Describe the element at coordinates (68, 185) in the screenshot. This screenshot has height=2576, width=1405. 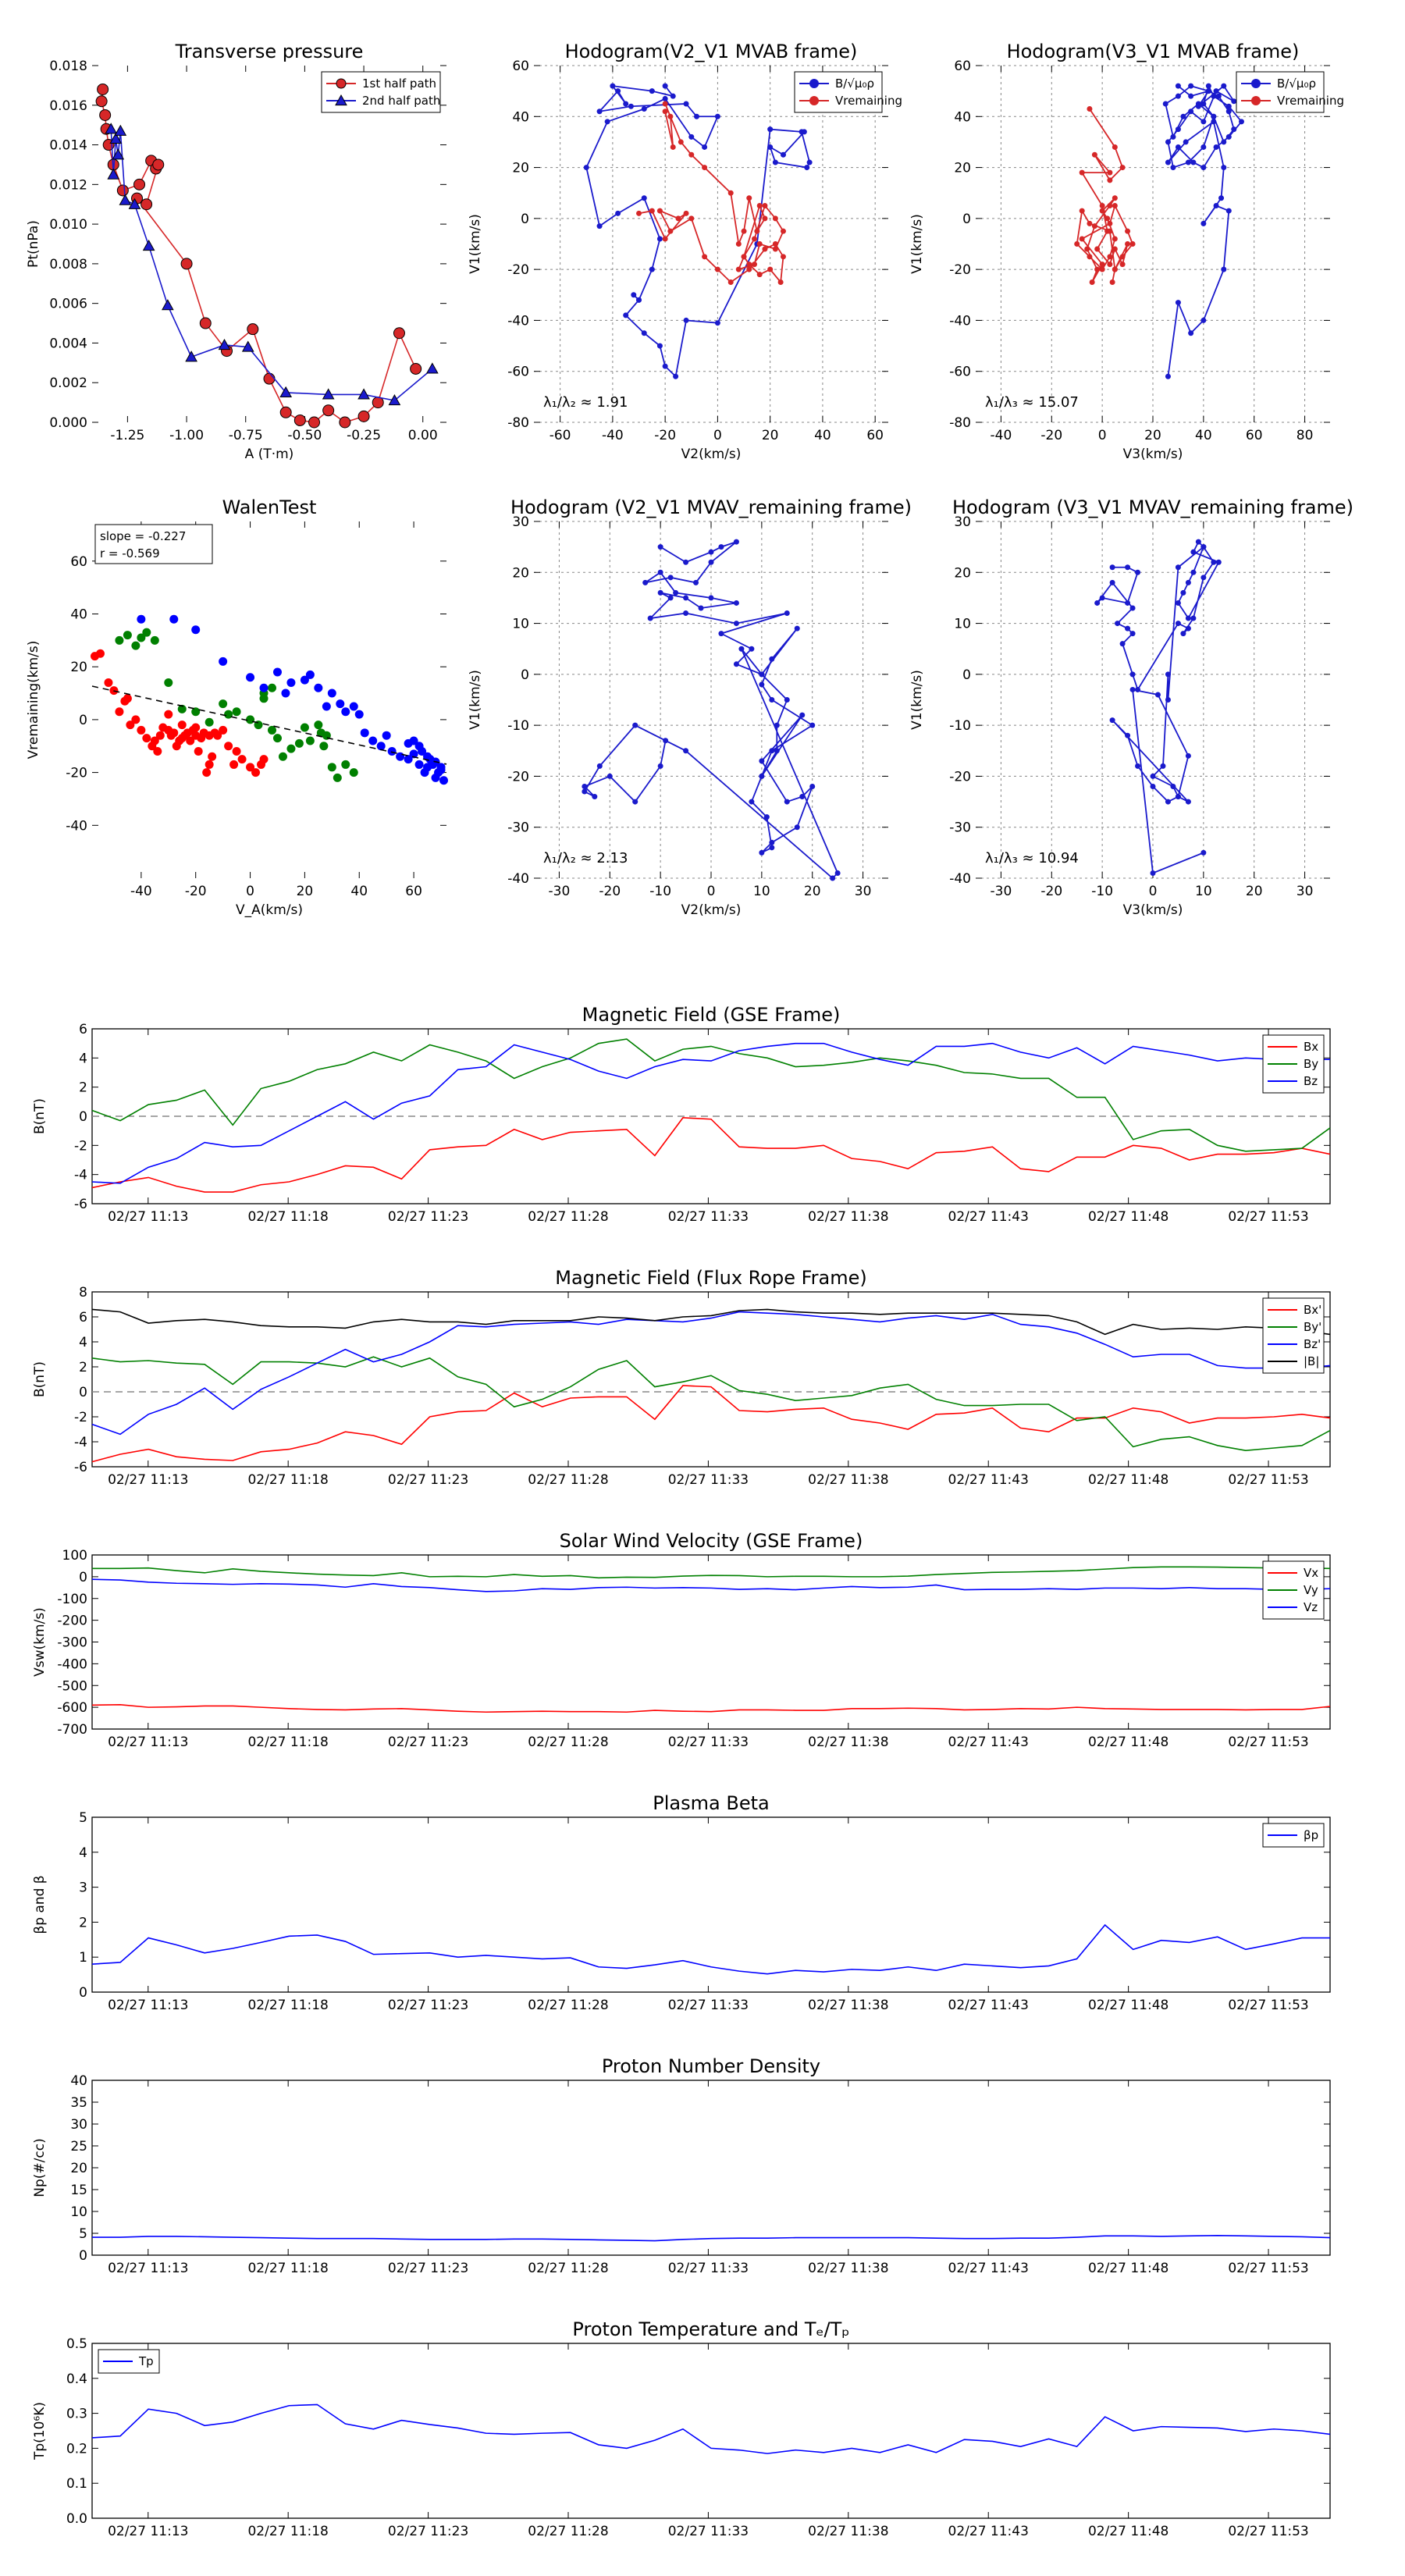
I see `y-tick-label: 0.012` at that location.